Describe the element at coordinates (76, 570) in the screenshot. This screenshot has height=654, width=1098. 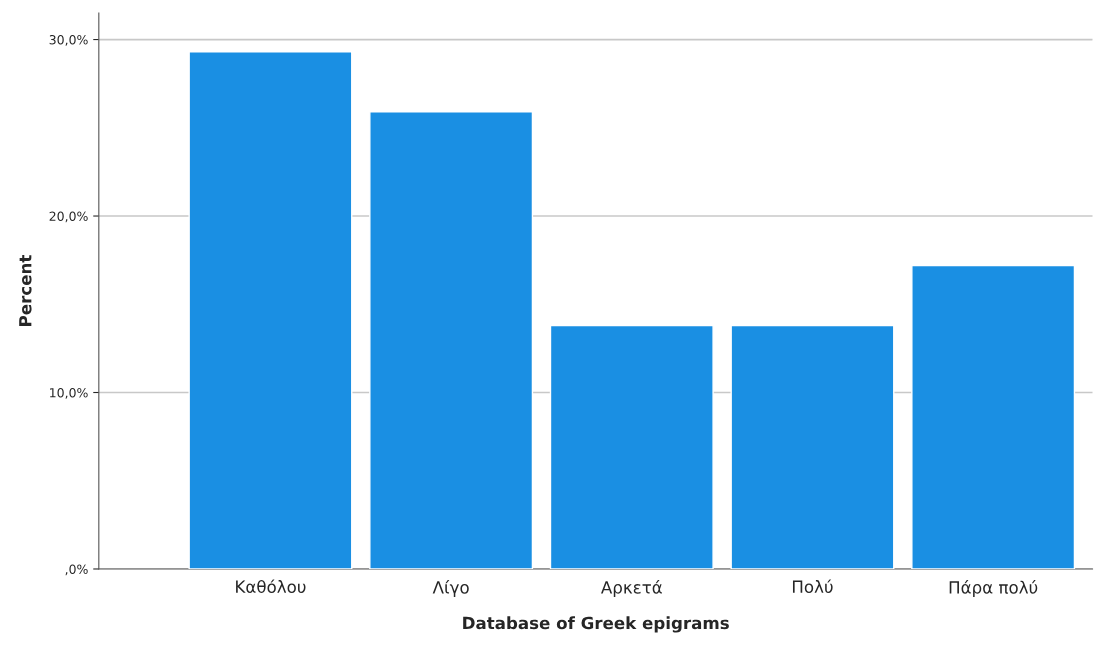
I see `y-tick-label: ,0%` at that location.